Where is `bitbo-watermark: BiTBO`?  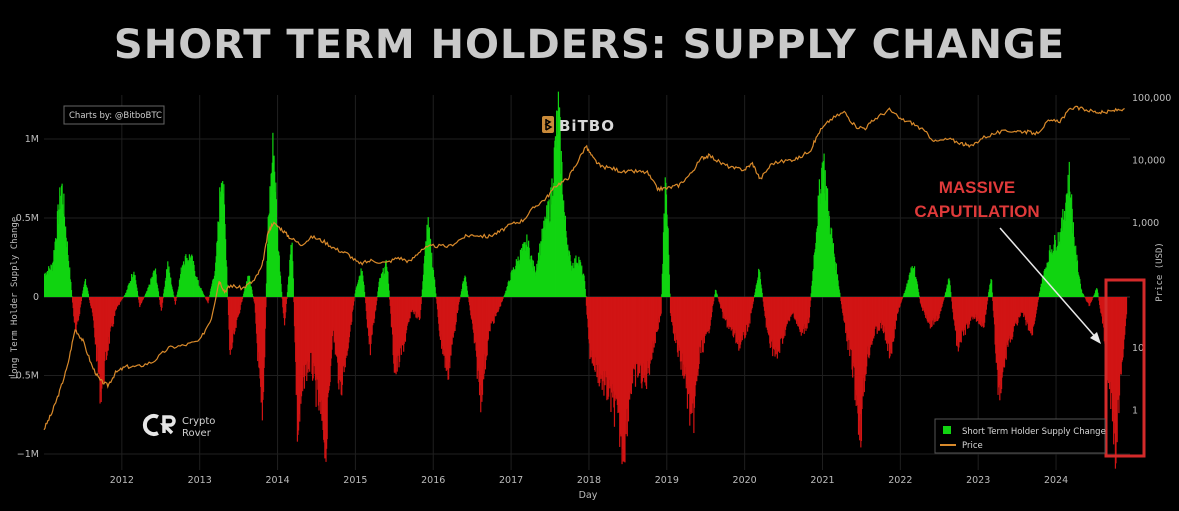
bitbo-watermark: BiTBO is located at coordinates (578, 125).